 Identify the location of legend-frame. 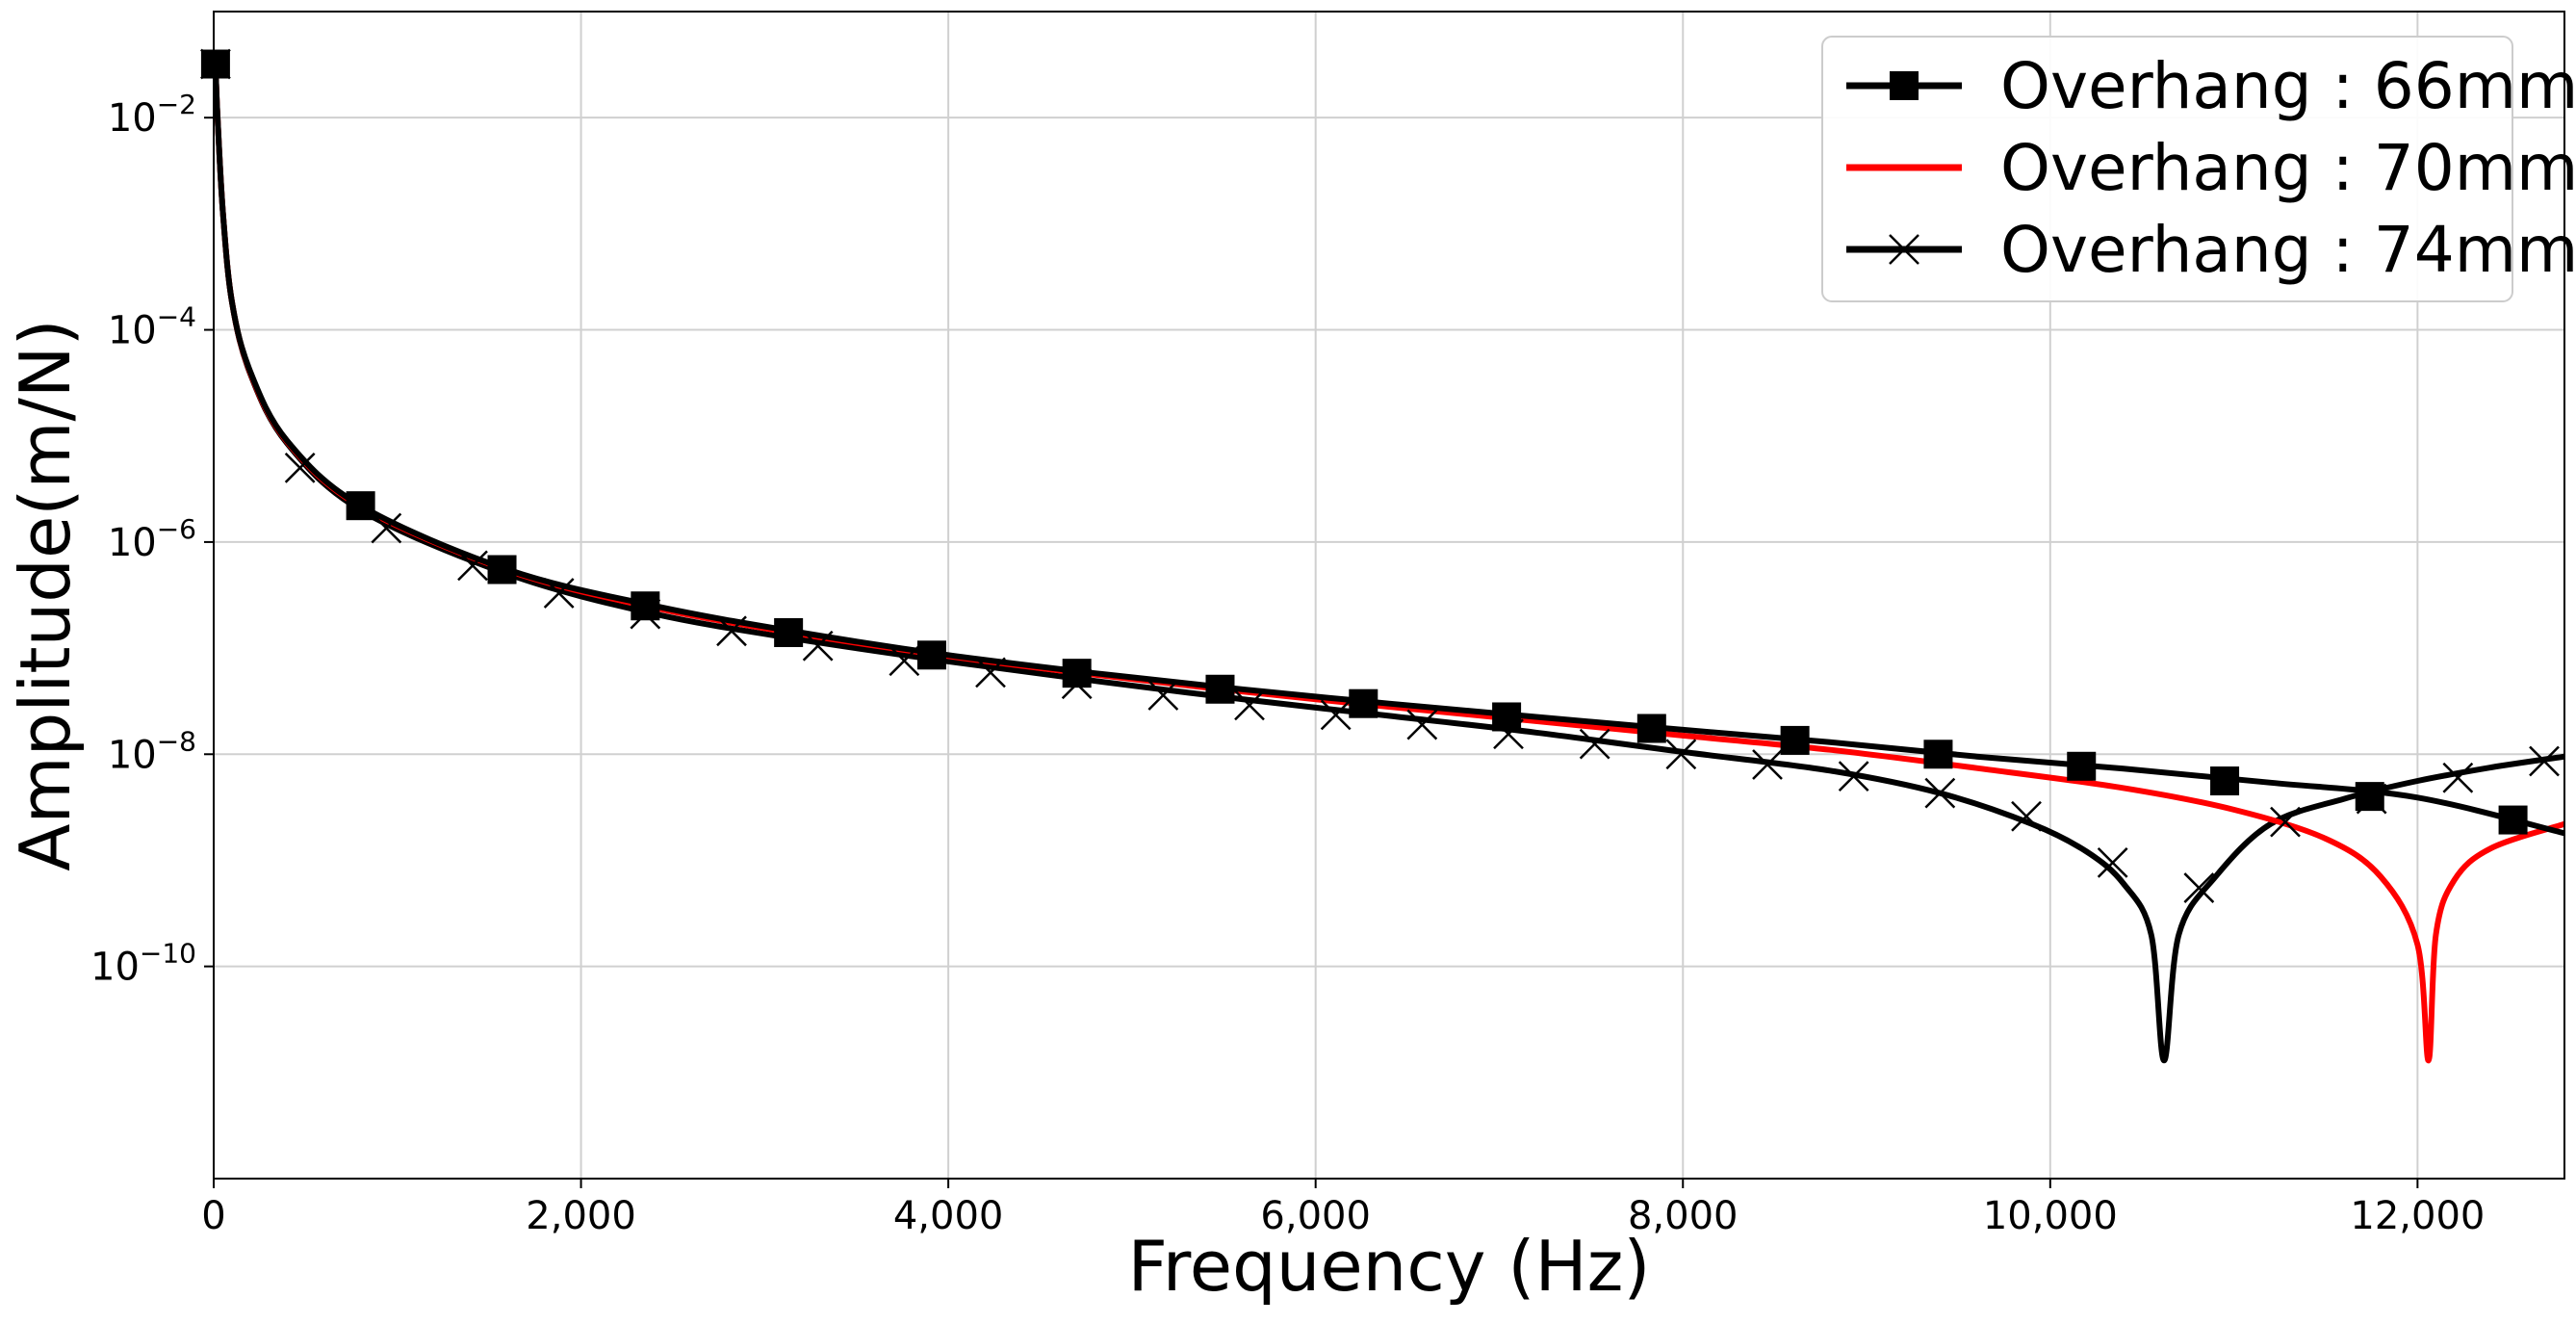
(2167, 169).